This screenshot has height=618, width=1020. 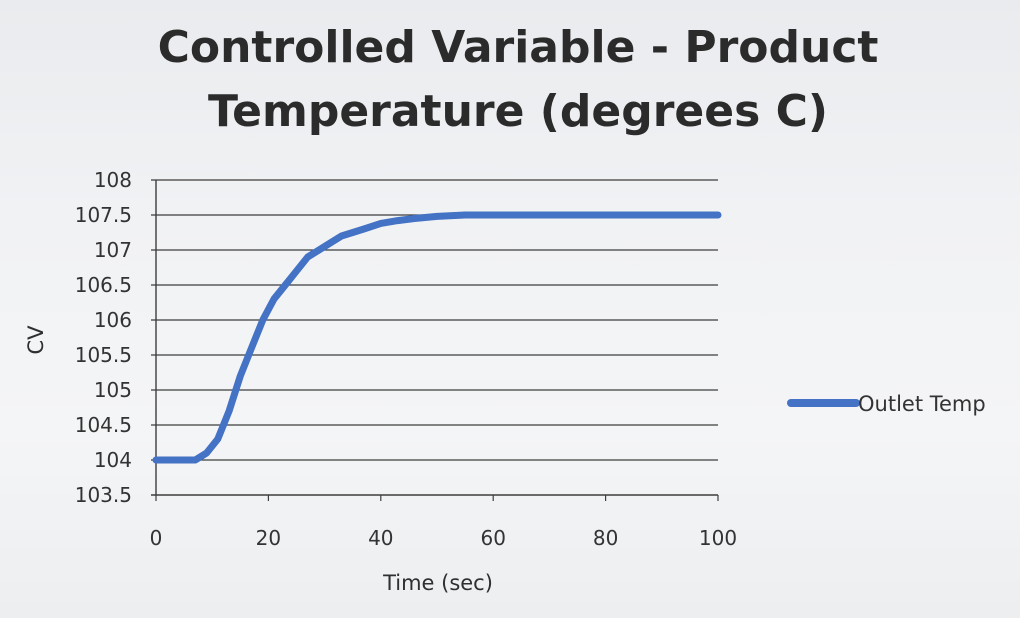 What do you see at coordinates (113, 250) in the screenshot?
I see `y-tick-label: 107` at bounding box center [113, 250].